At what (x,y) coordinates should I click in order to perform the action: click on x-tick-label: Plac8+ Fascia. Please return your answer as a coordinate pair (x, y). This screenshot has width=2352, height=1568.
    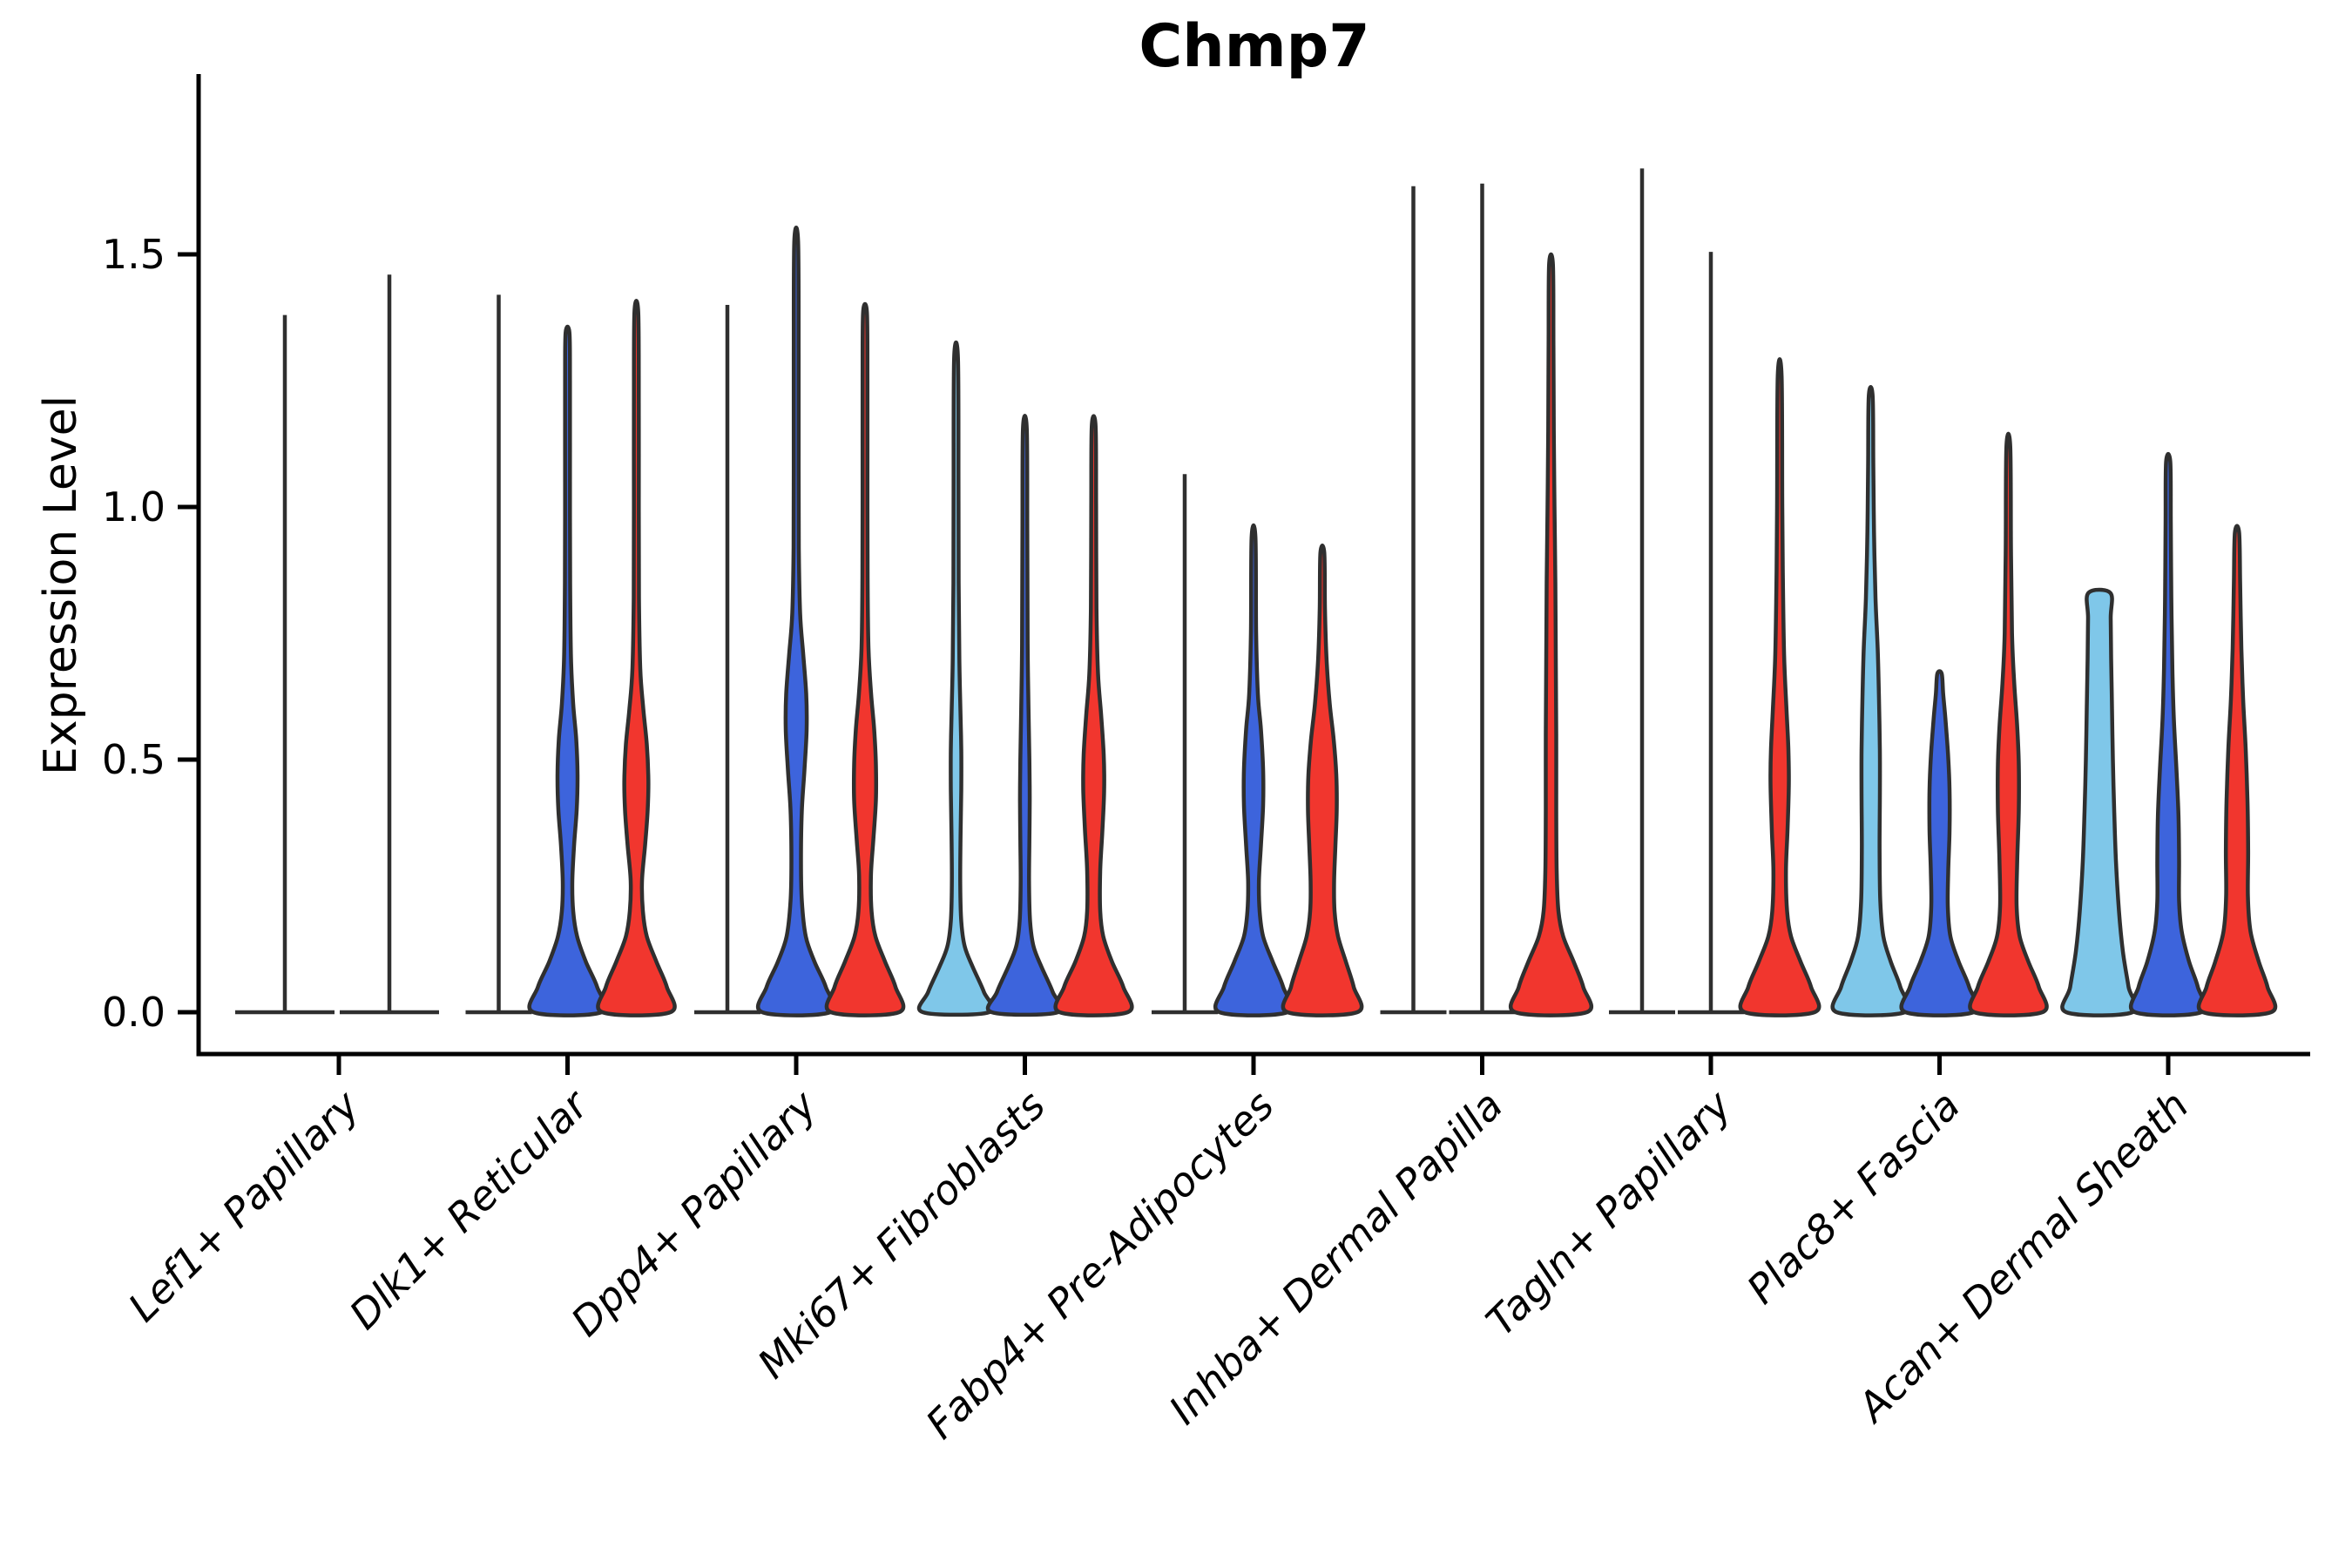
    Looking at the image, I should click on (1854, 1197).